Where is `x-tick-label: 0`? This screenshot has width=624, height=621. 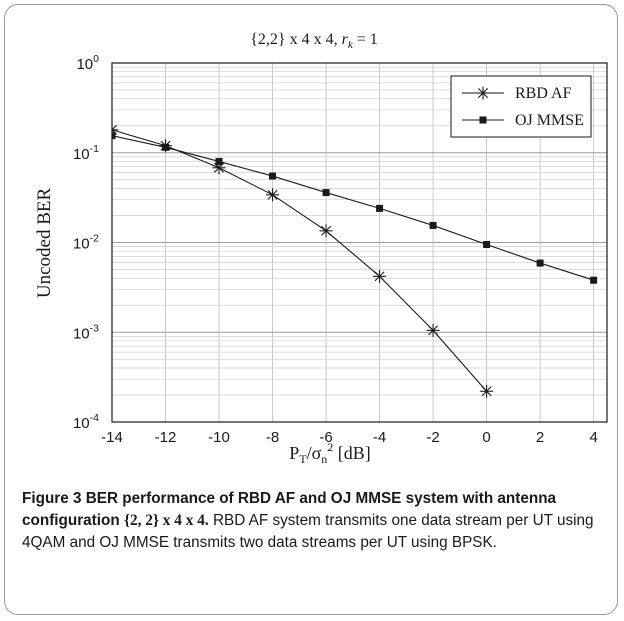 x-tick-label: 0 is located at coordinates (486, 437).